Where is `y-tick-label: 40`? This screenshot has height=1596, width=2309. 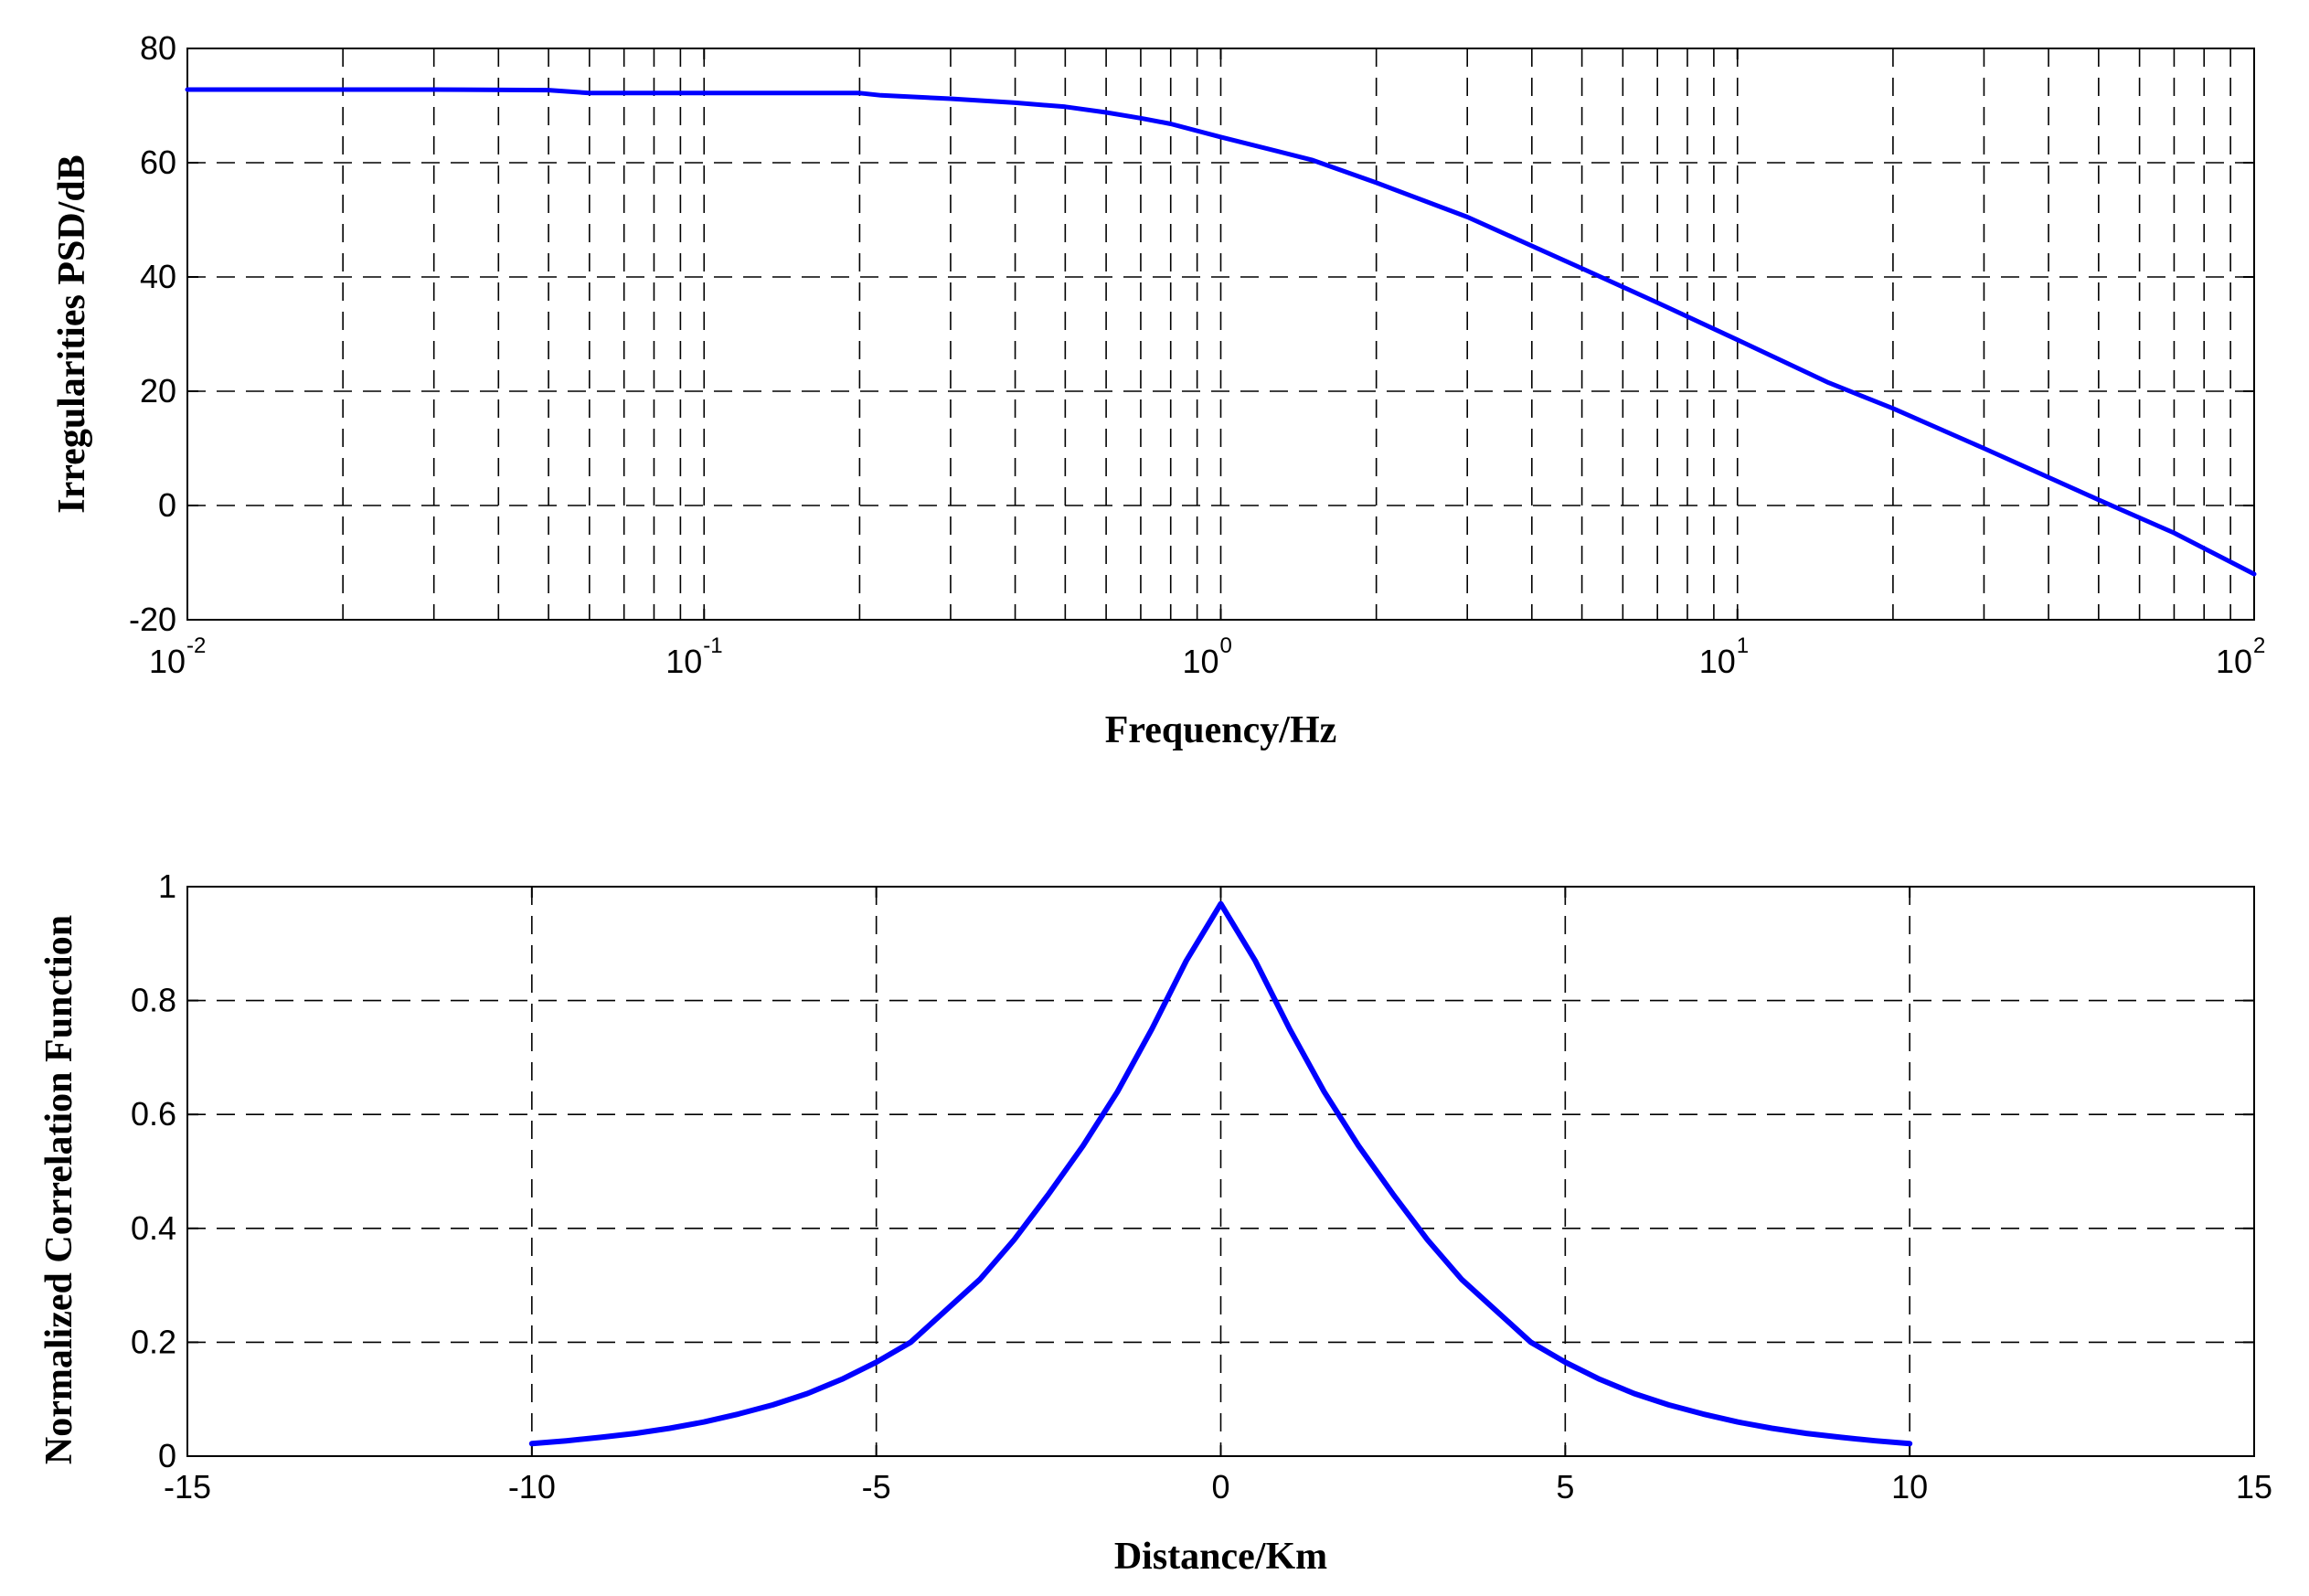 y-tick-label: 40 is located at coordinates (158, 276).